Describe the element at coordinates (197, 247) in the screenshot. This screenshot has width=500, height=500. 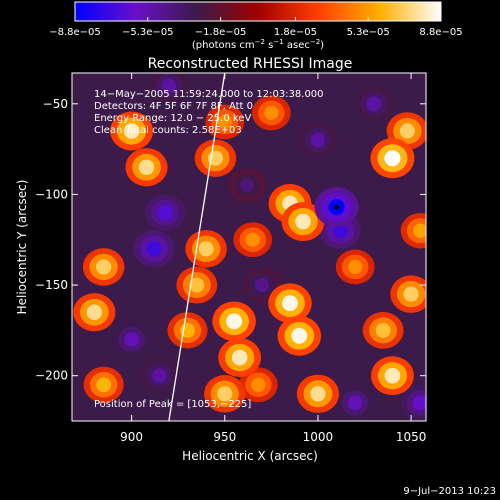
I see `limb-curve` at that location.